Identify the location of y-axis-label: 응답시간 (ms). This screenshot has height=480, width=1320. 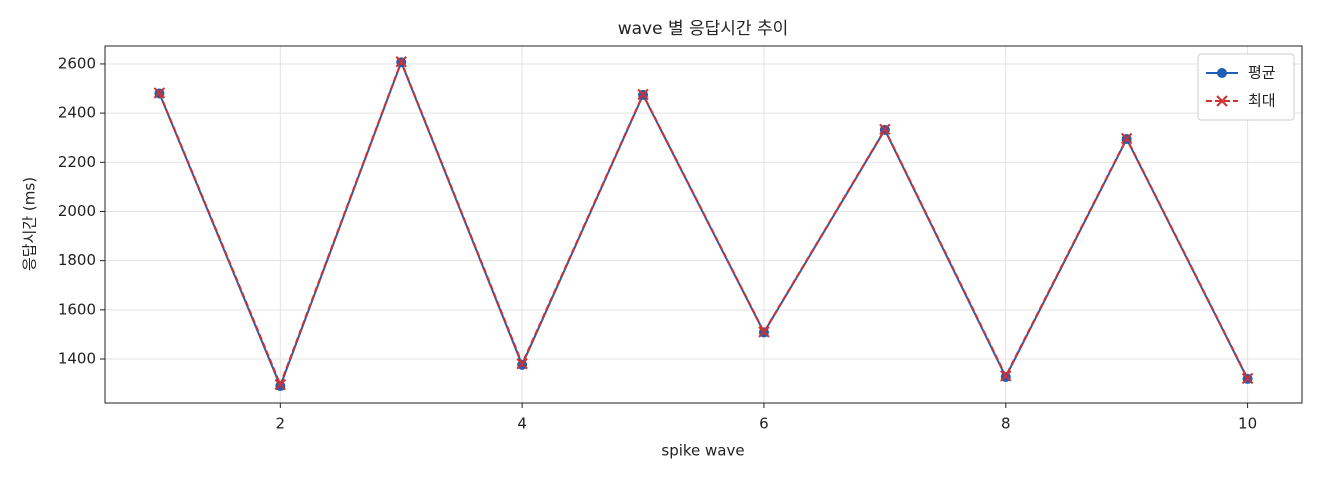
(30, 224).